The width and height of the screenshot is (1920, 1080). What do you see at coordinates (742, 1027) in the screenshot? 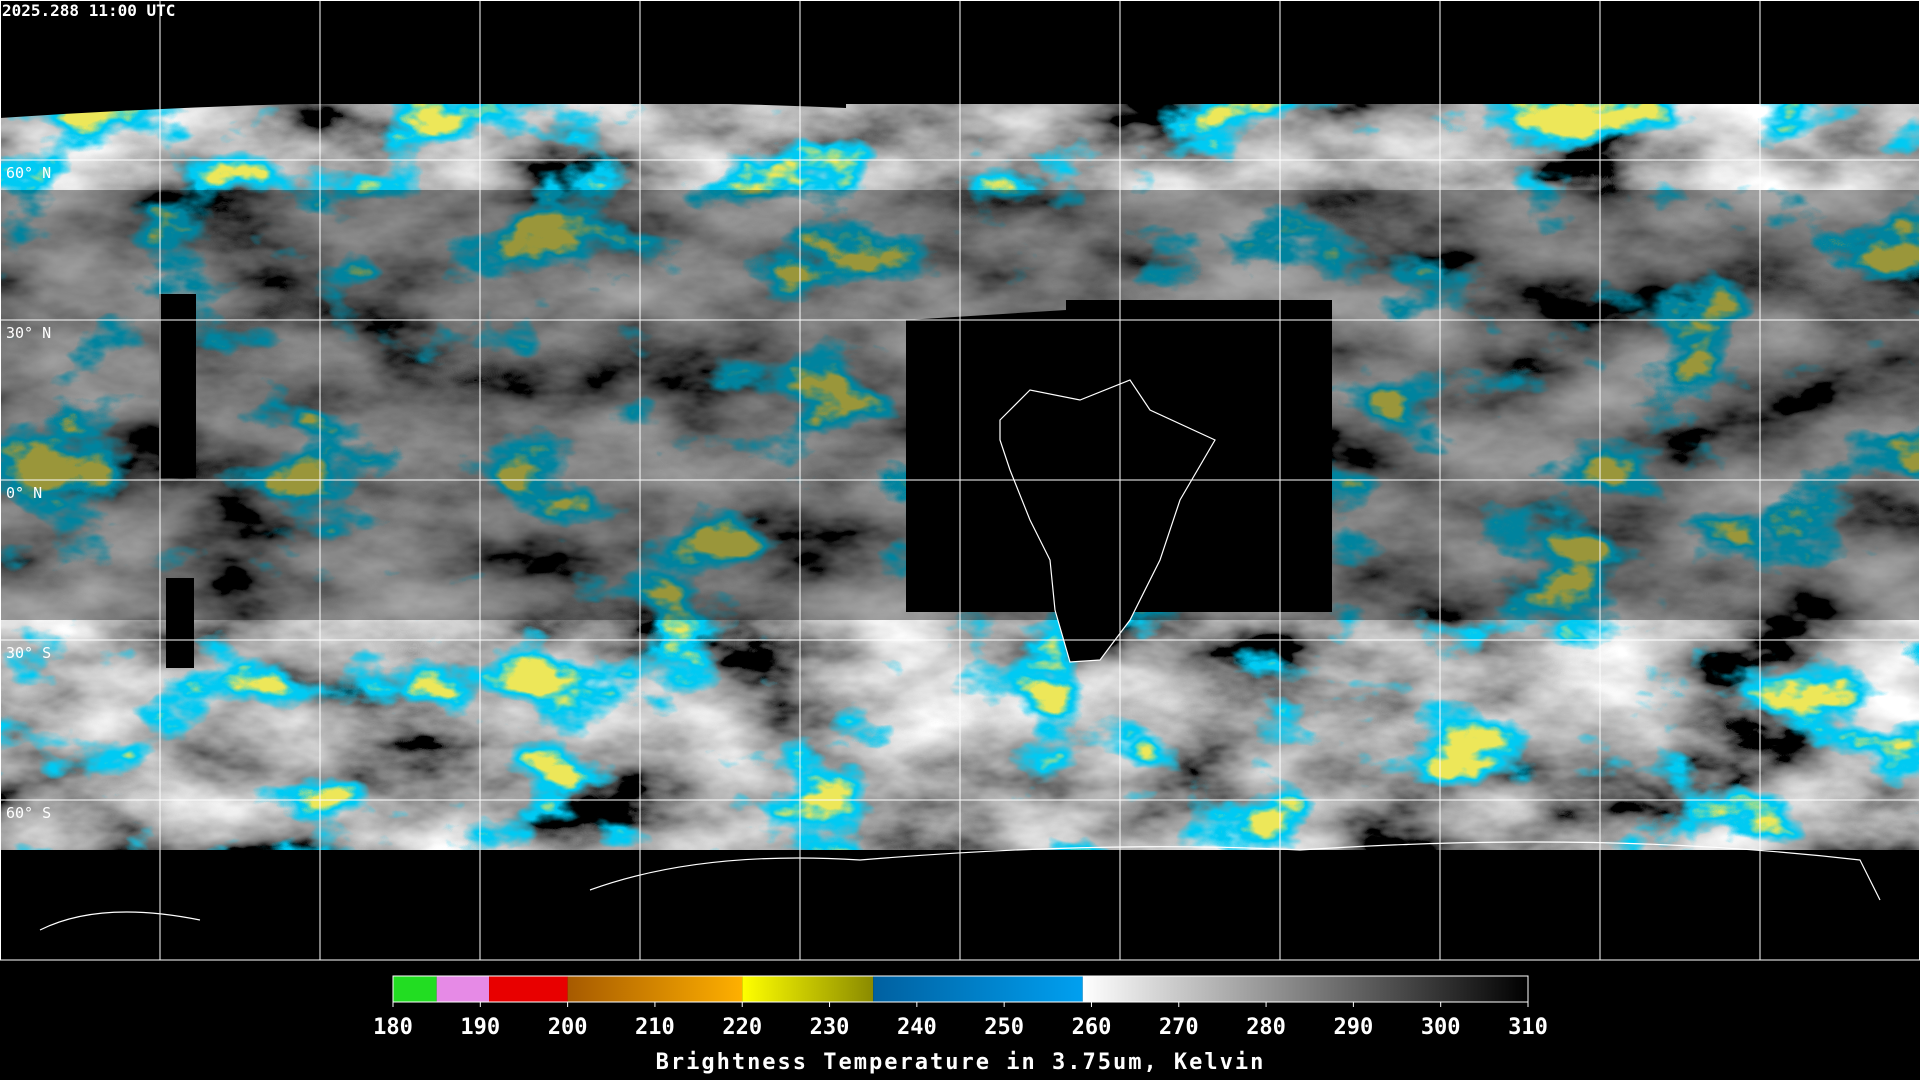
I see `colorbar-tick-label: 220` at bounding box center [742, 1027].